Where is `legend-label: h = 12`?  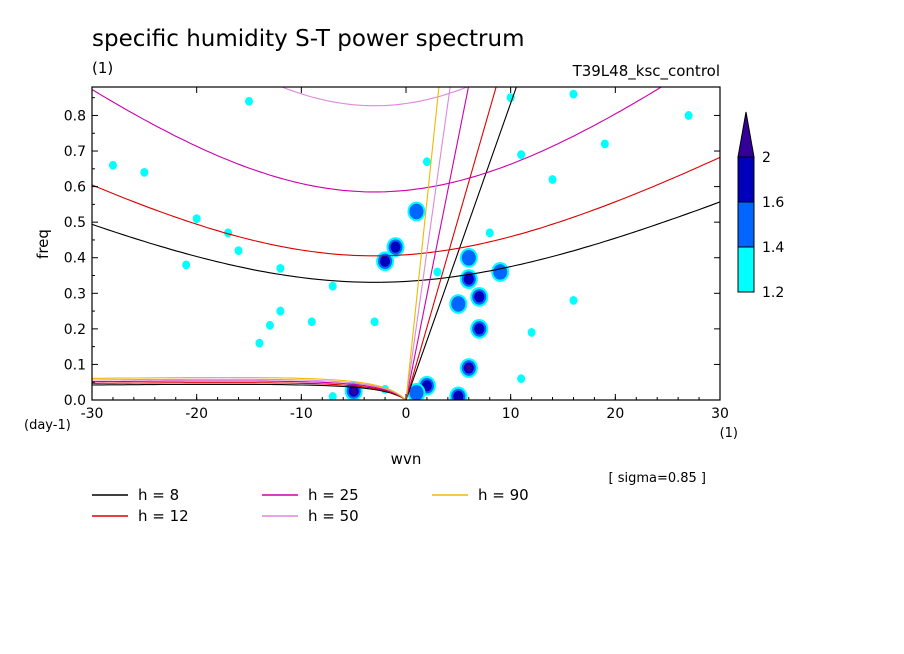
legend-label: h = 12 is located at coordinates (163, 516).